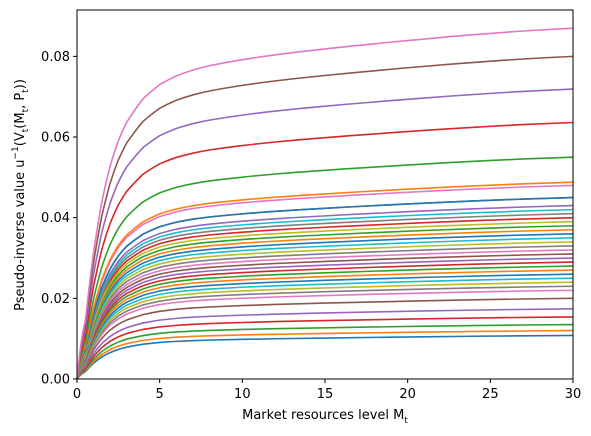 The width and height of the screenshot is (591, 436). Describe the element at coordinates (55, 299) in the screenshot. I see `y-tick-label: 0.02` at that location.